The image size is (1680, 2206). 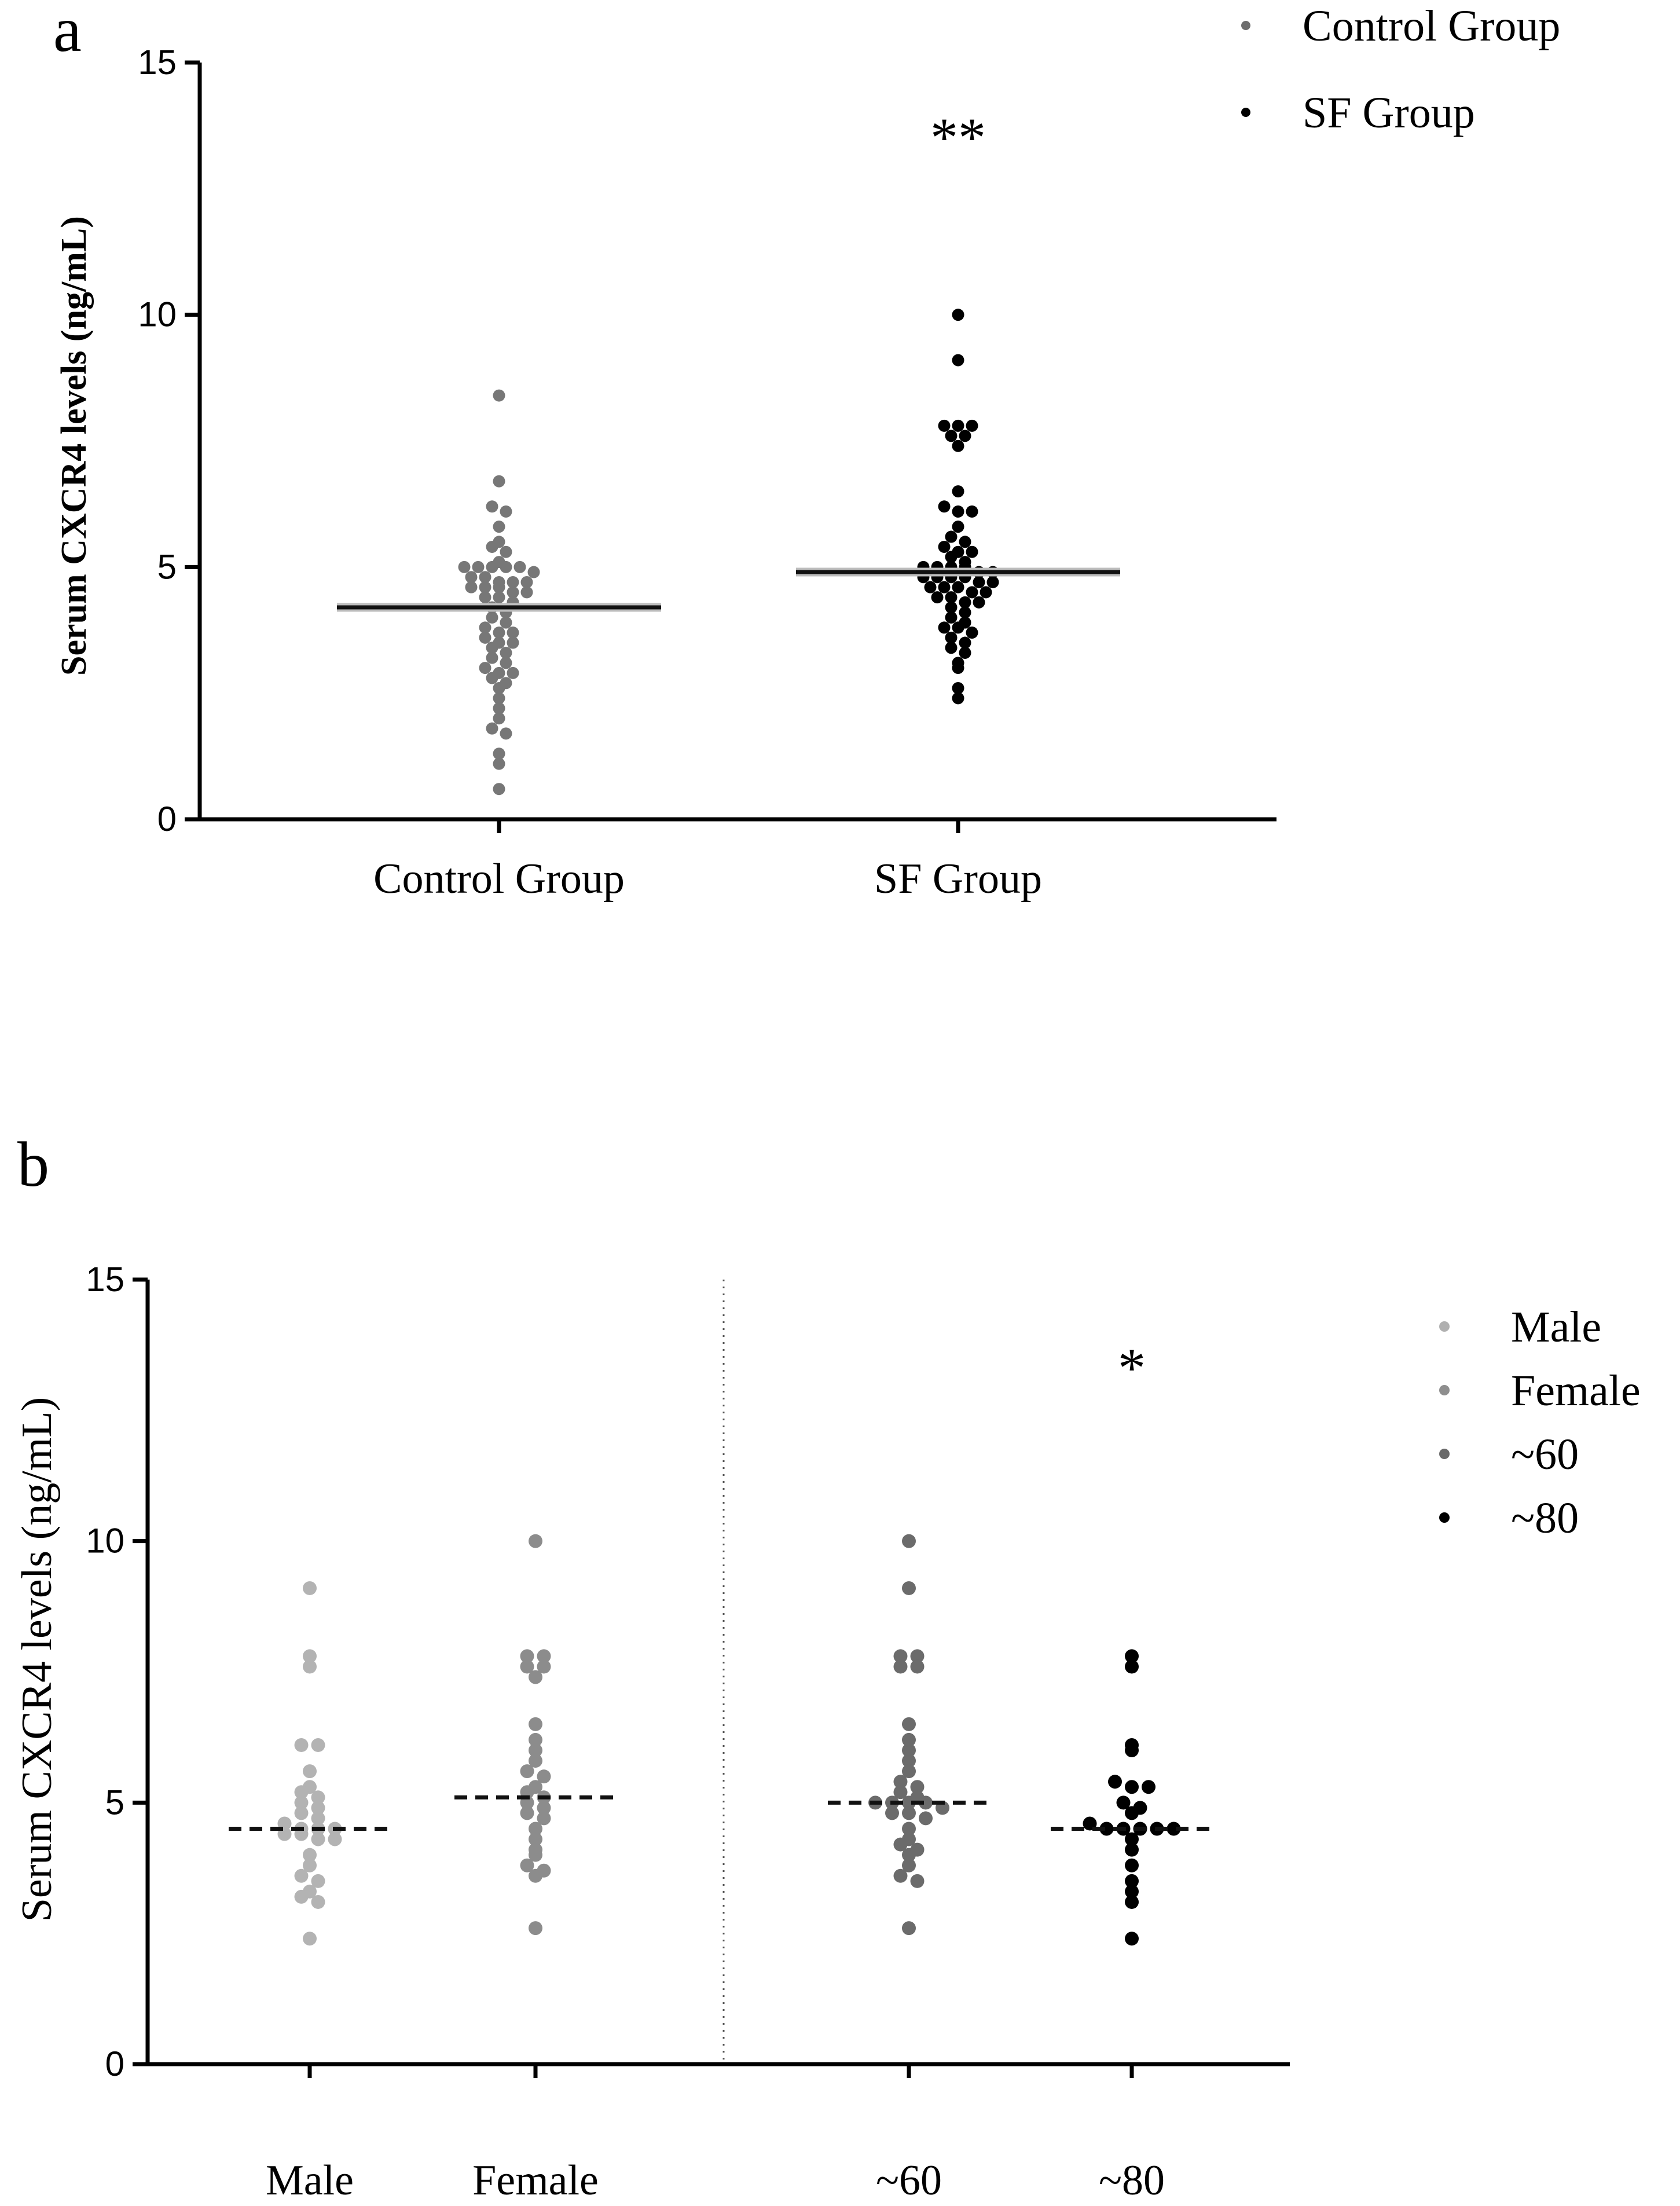 I want to click on panel-a-x-categories: Control Group SF Group, so click(x=707, y=861).